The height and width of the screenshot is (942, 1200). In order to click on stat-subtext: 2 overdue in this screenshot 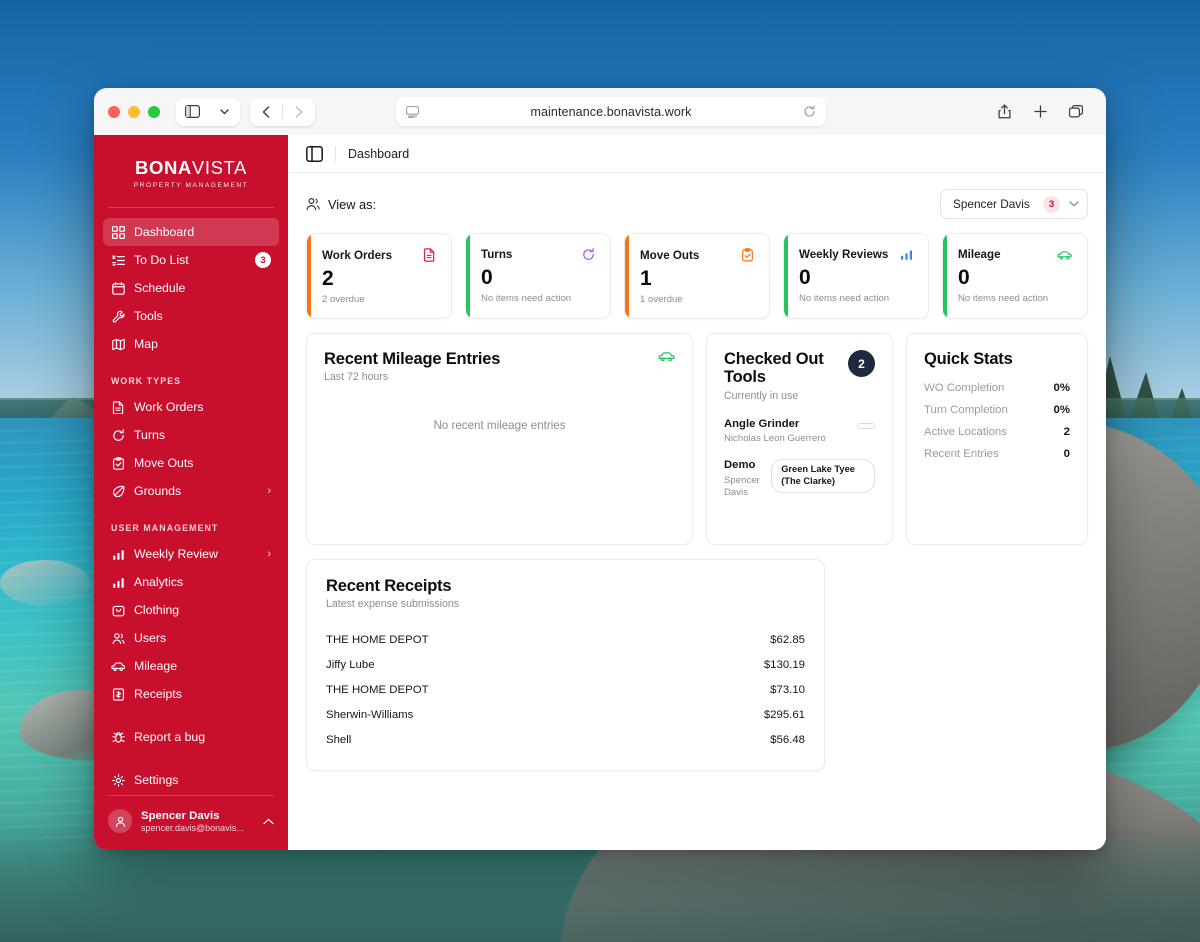, I will do `click(343, 299)`.